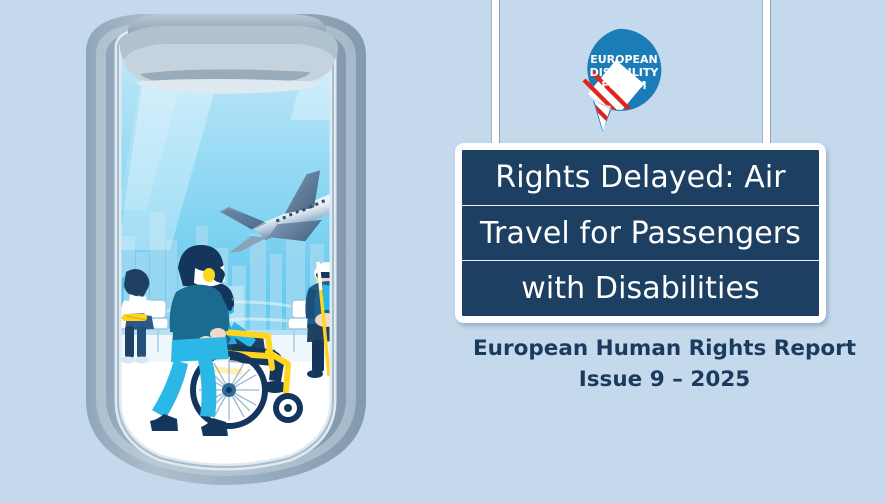  I want to click on subtitle-line-2: Issue 9 – 2025, so click(664, 379).